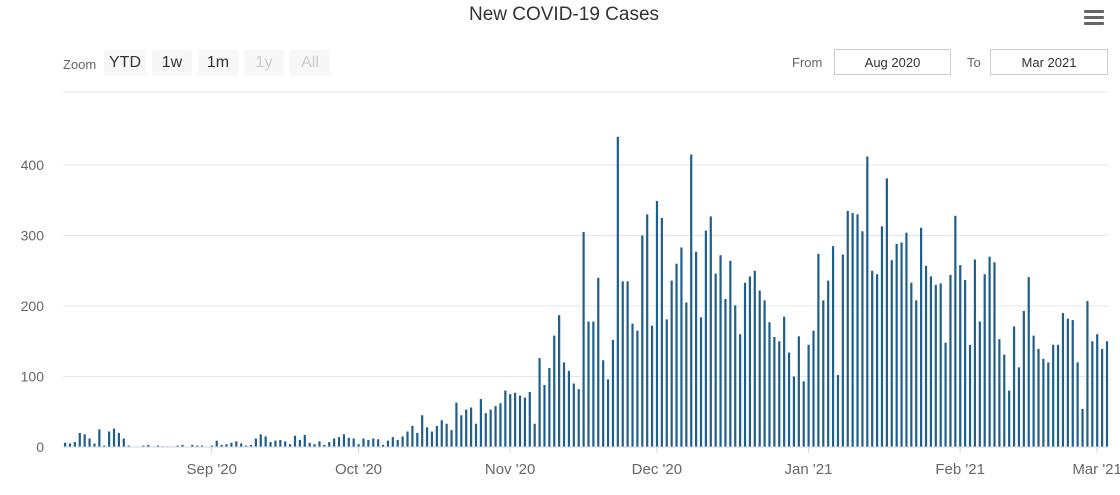  Describe the element at coordinates (1094, 18) in the screenshot. I see `hamburger-menu-icon` at that location.